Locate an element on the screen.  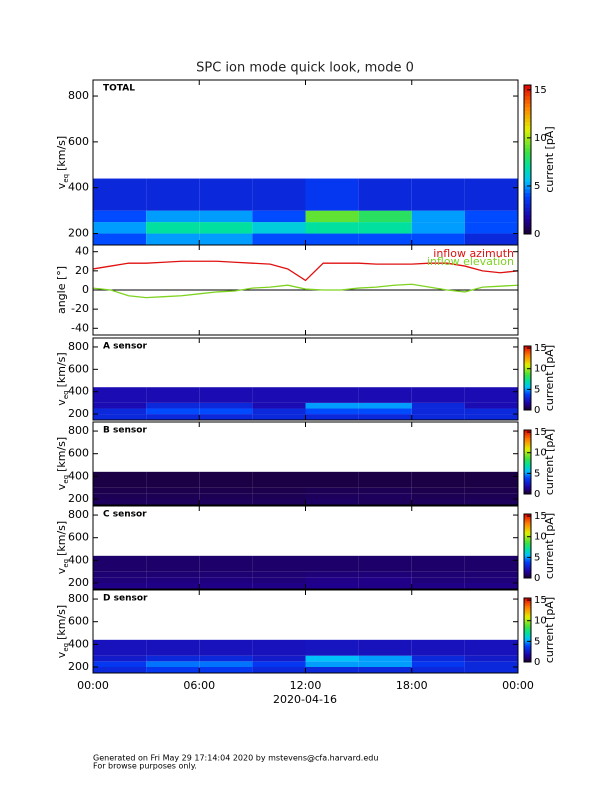
panel-label: D sensor is located at coordinates (125, 599).